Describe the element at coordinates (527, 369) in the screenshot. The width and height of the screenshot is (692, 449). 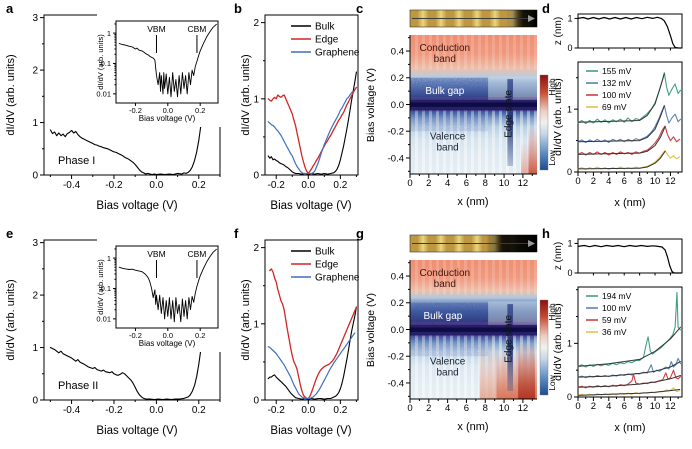
I see `valence-hot-region` at that location.